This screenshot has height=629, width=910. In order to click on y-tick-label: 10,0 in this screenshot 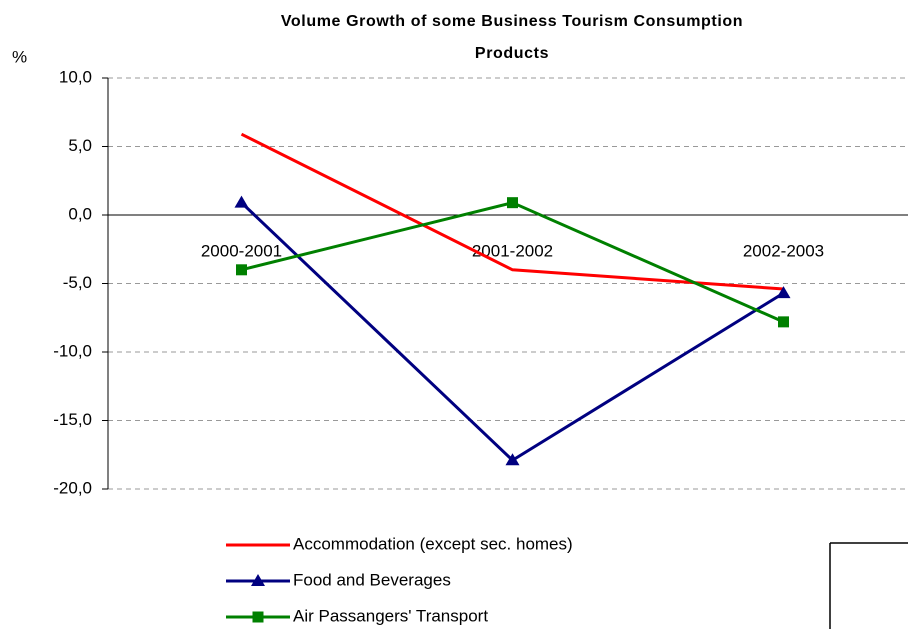, I will do `click(75, 76)`.